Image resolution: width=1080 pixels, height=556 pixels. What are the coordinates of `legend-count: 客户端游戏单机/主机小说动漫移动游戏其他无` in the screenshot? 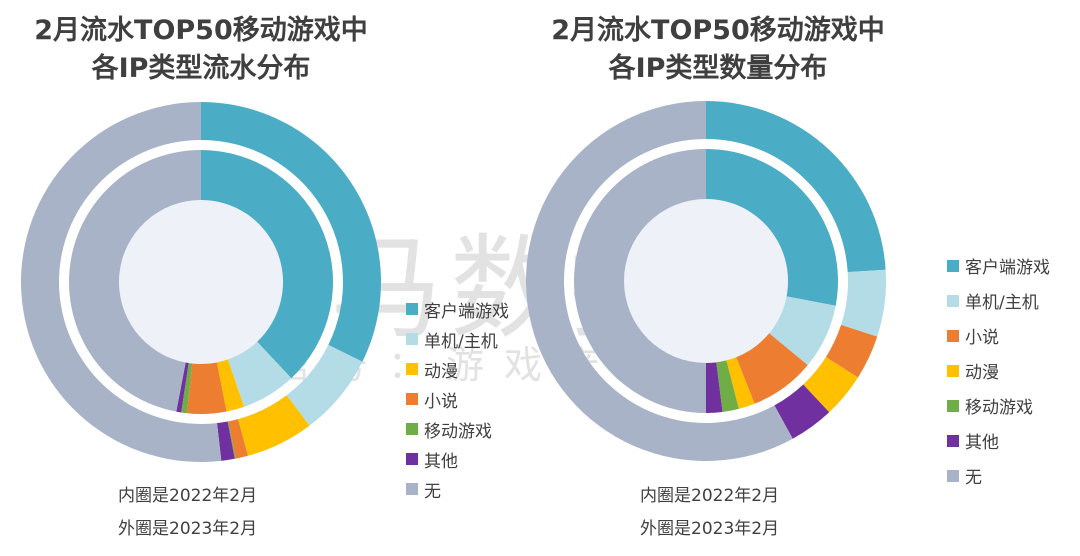 It's located at (998, 370).